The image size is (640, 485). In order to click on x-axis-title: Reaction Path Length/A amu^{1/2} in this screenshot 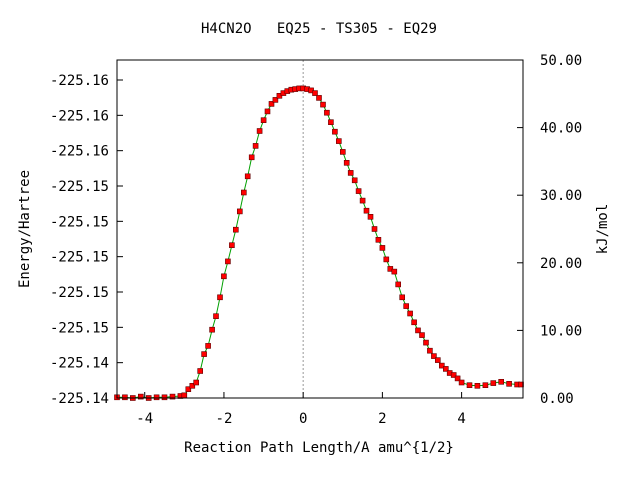, I will do `click(319, 448)`.